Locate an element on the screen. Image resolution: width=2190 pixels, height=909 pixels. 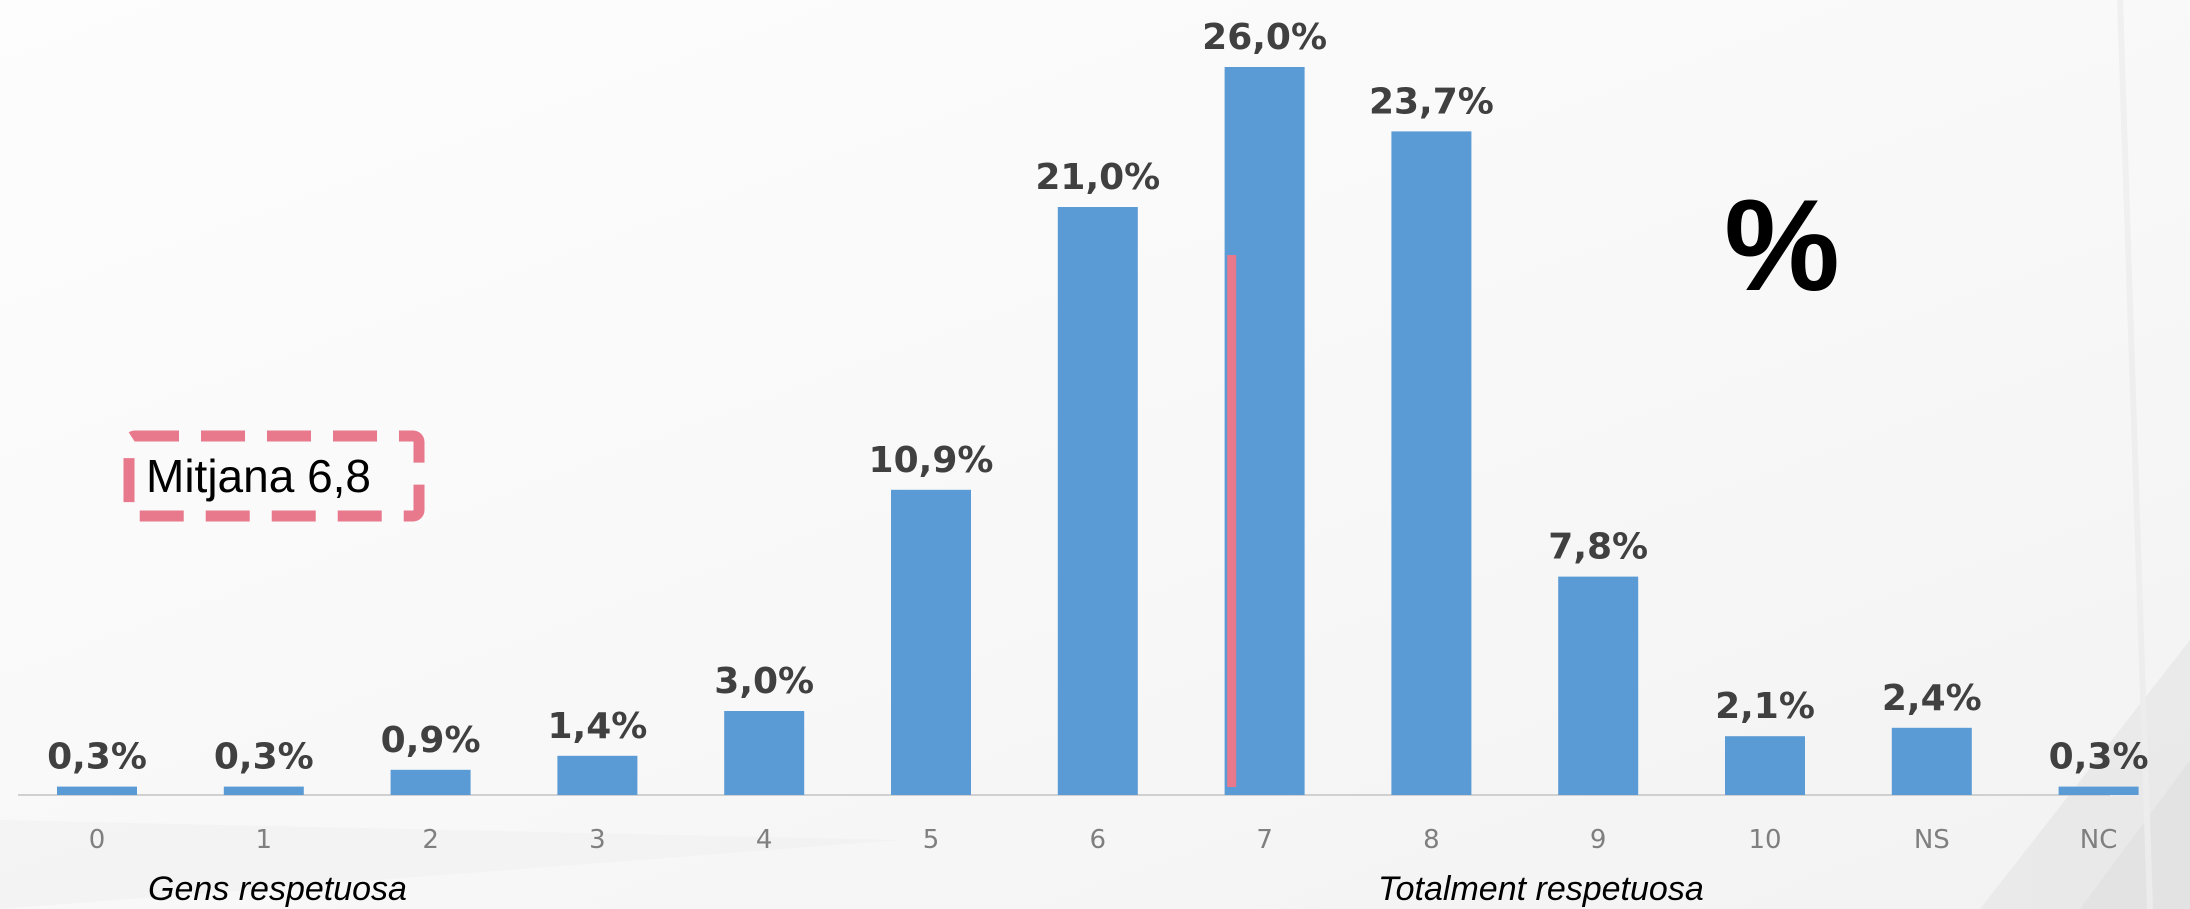
mean-annotation: Mitjana 6,8 is located at coordinates (274, 476).